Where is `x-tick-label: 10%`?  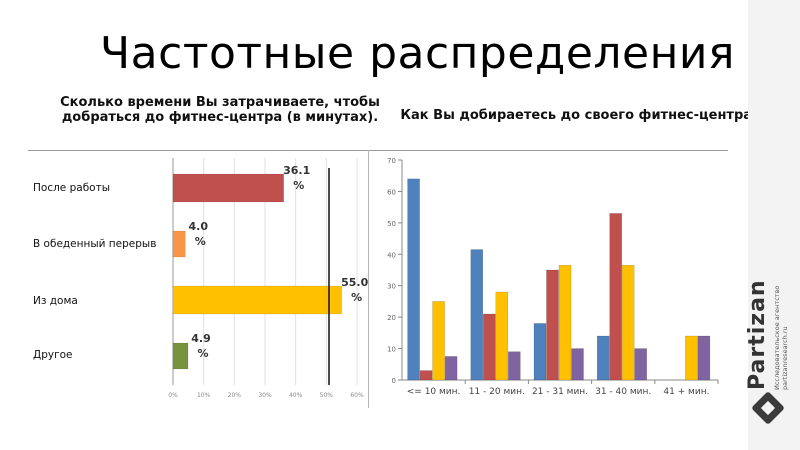
x-tick-label: 10% is located at coordinates (204, 395).